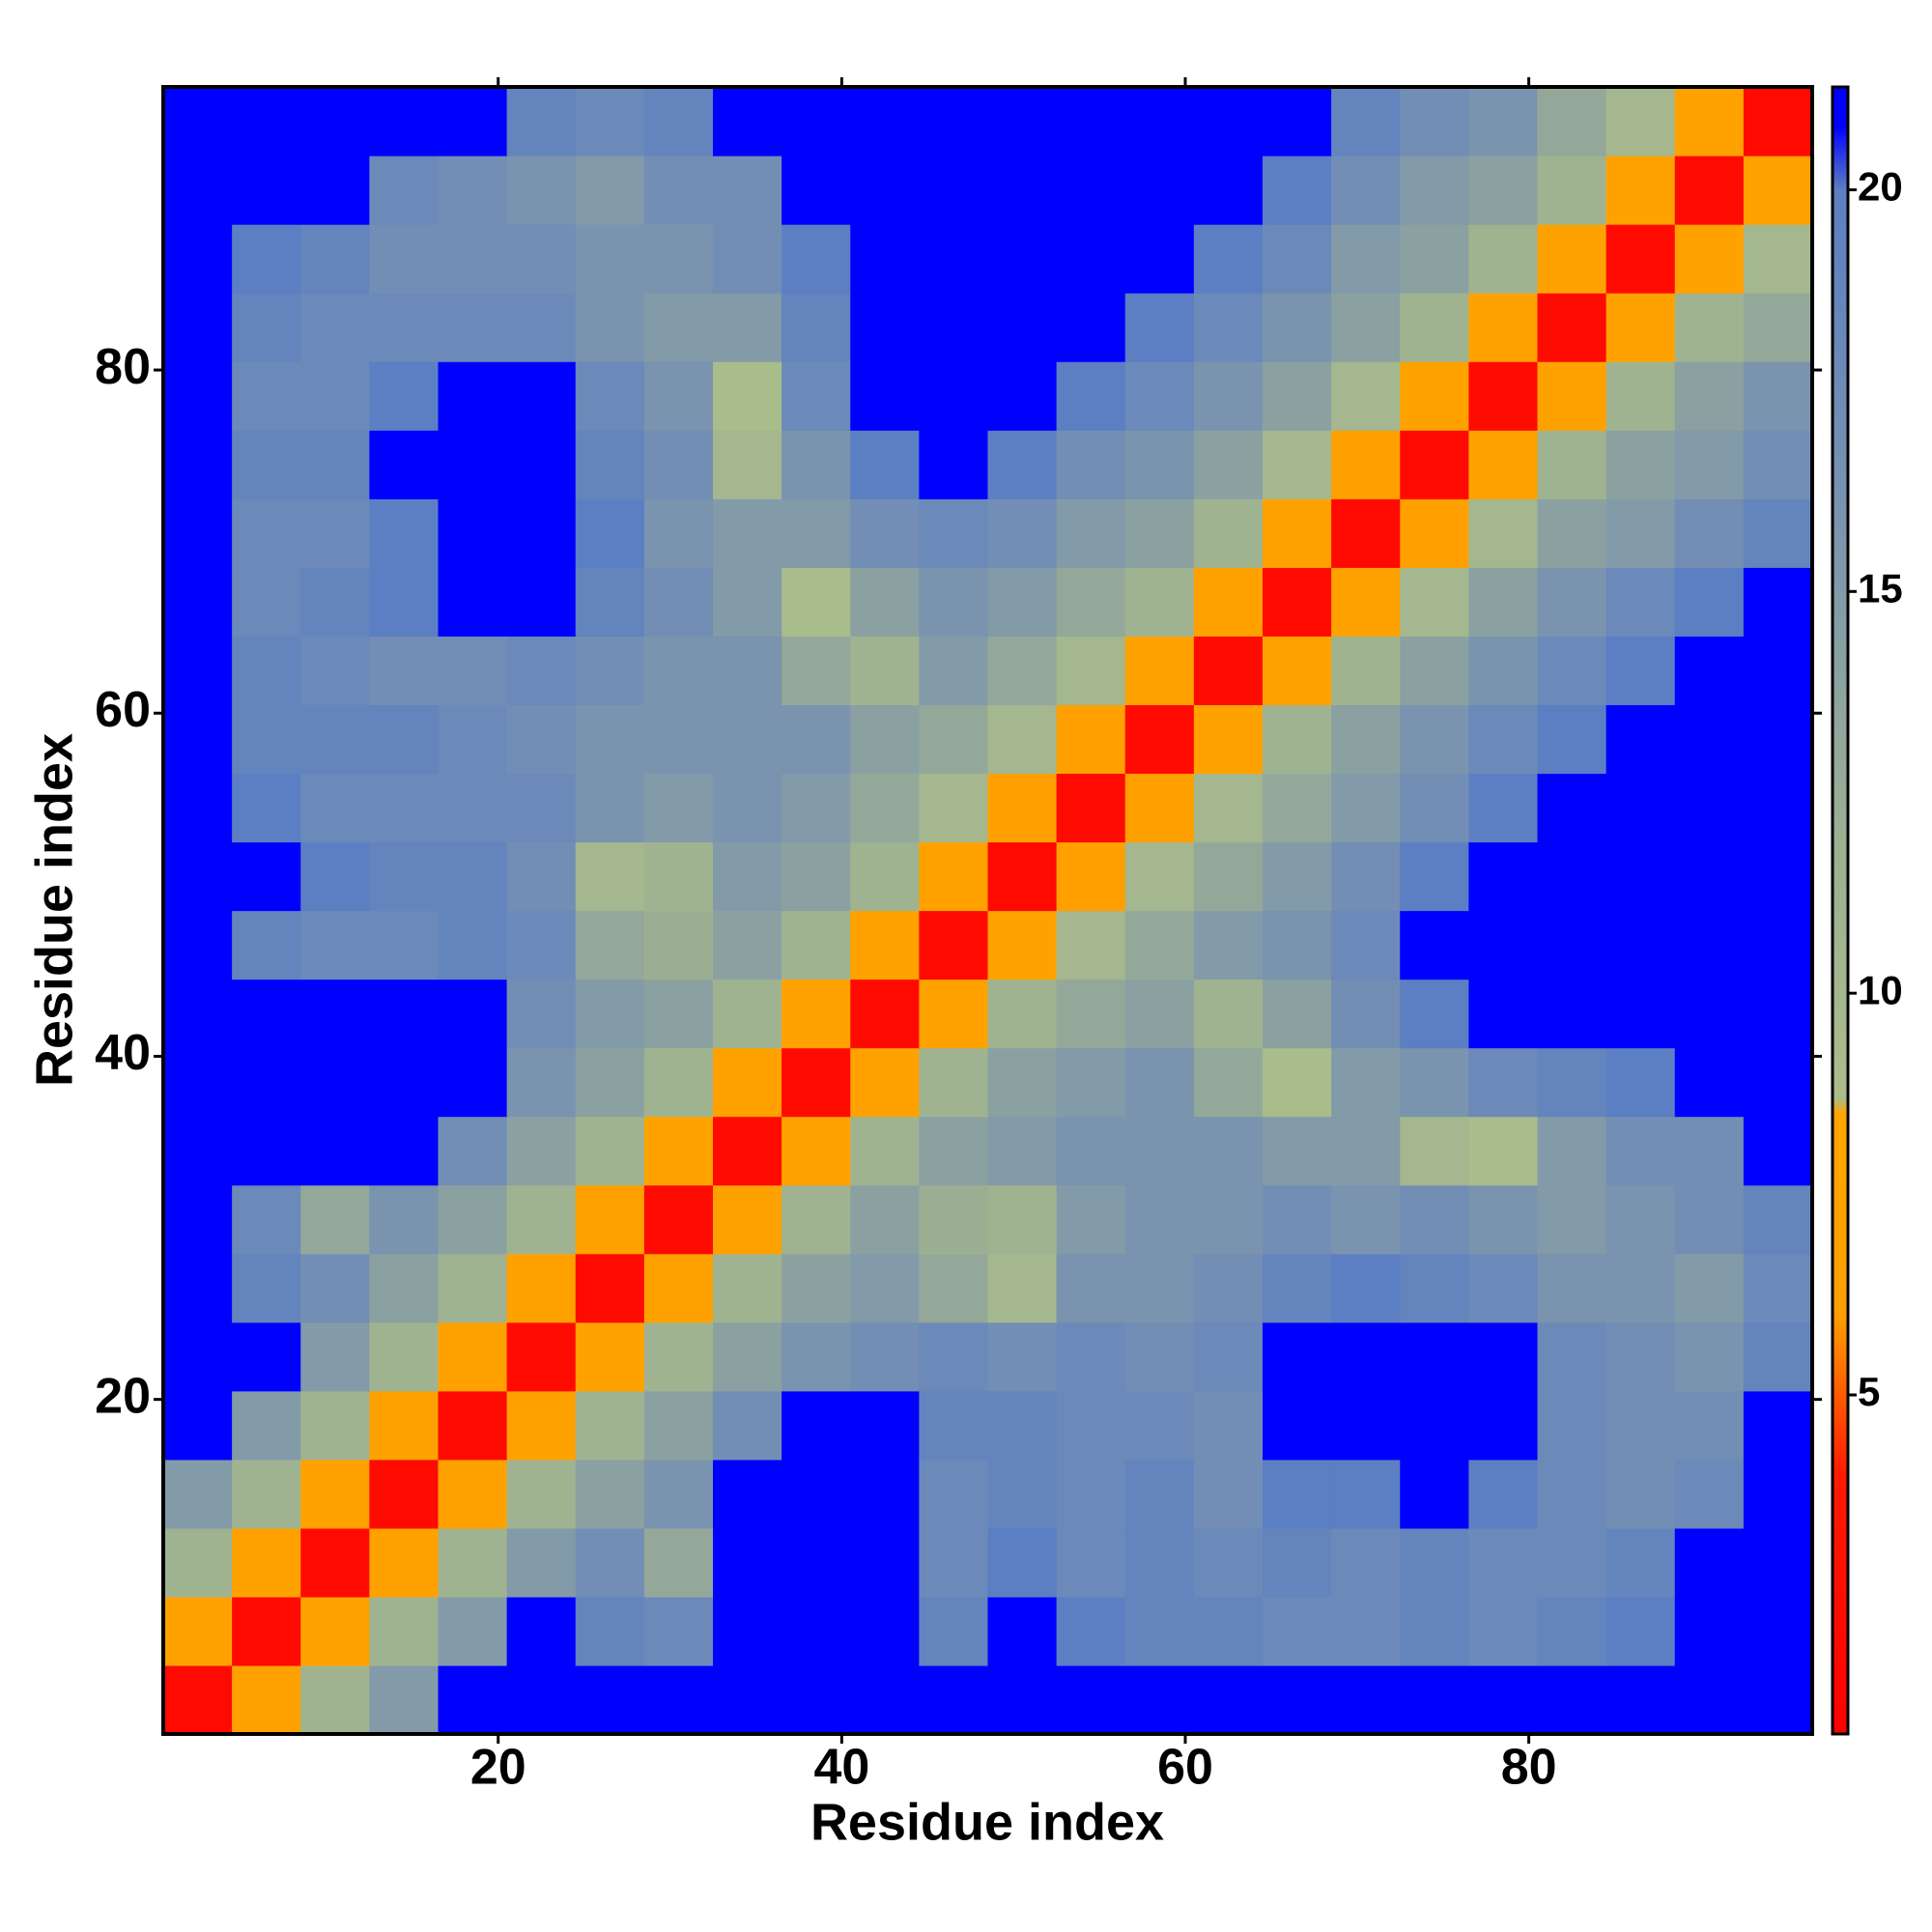 This screenshot has height=1932, width=1932. I want to click on y-tick-label: 20, so click(123, 1396).